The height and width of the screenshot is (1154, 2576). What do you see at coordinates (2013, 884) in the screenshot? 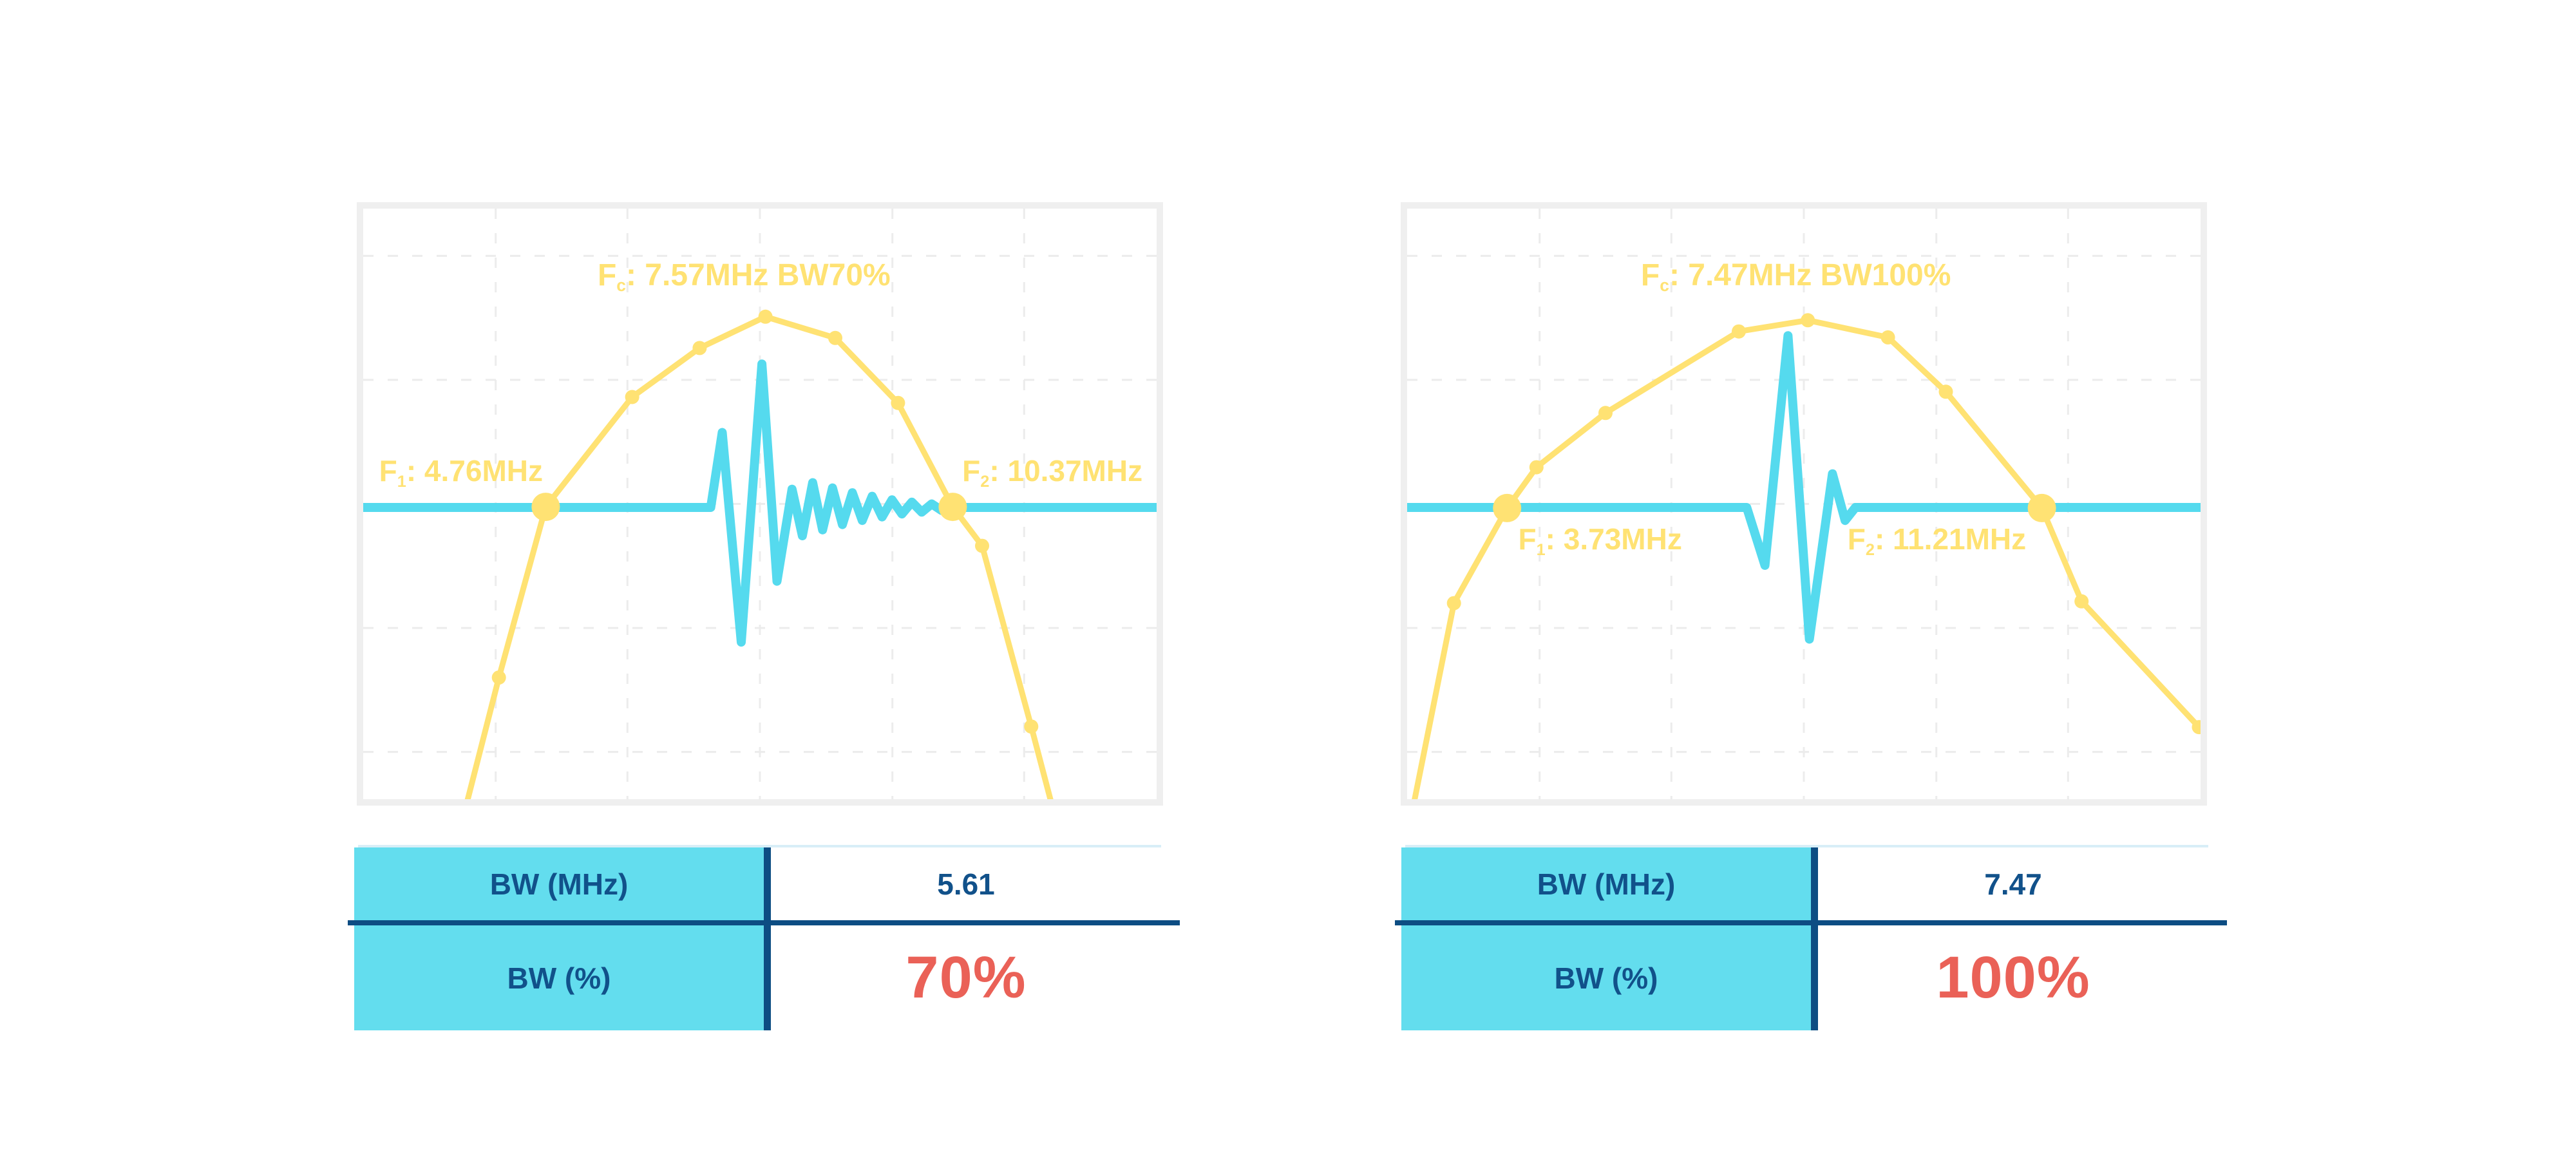
I see `table-row-value: 7.47` at bounding box center [2013, 884].